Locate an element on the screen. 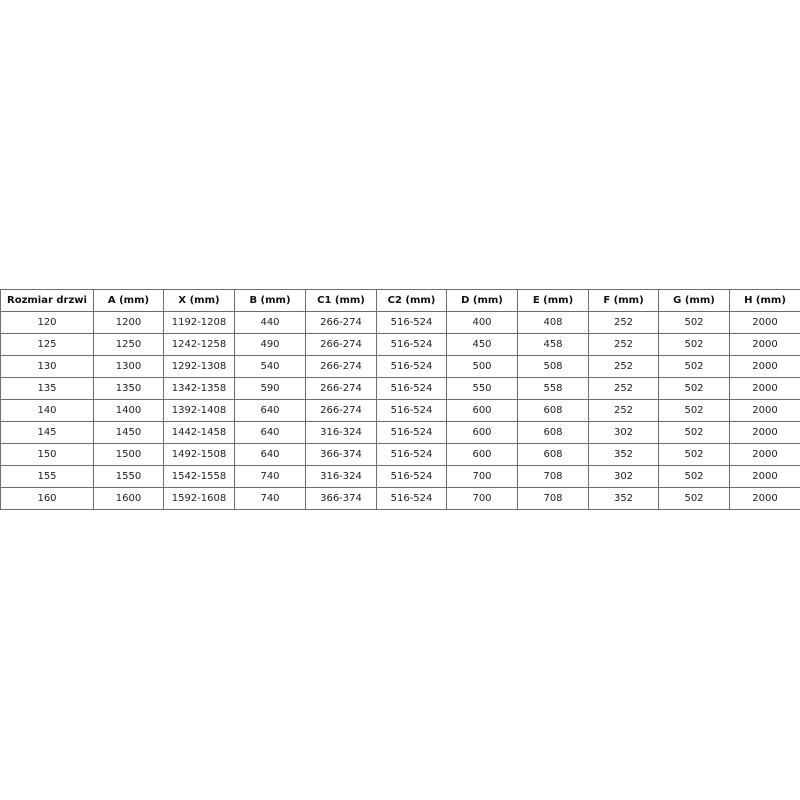 Image resolution: width=800 pixels, height=800 pixels. column-header: B (mm) is located at coordinates (270, 300).